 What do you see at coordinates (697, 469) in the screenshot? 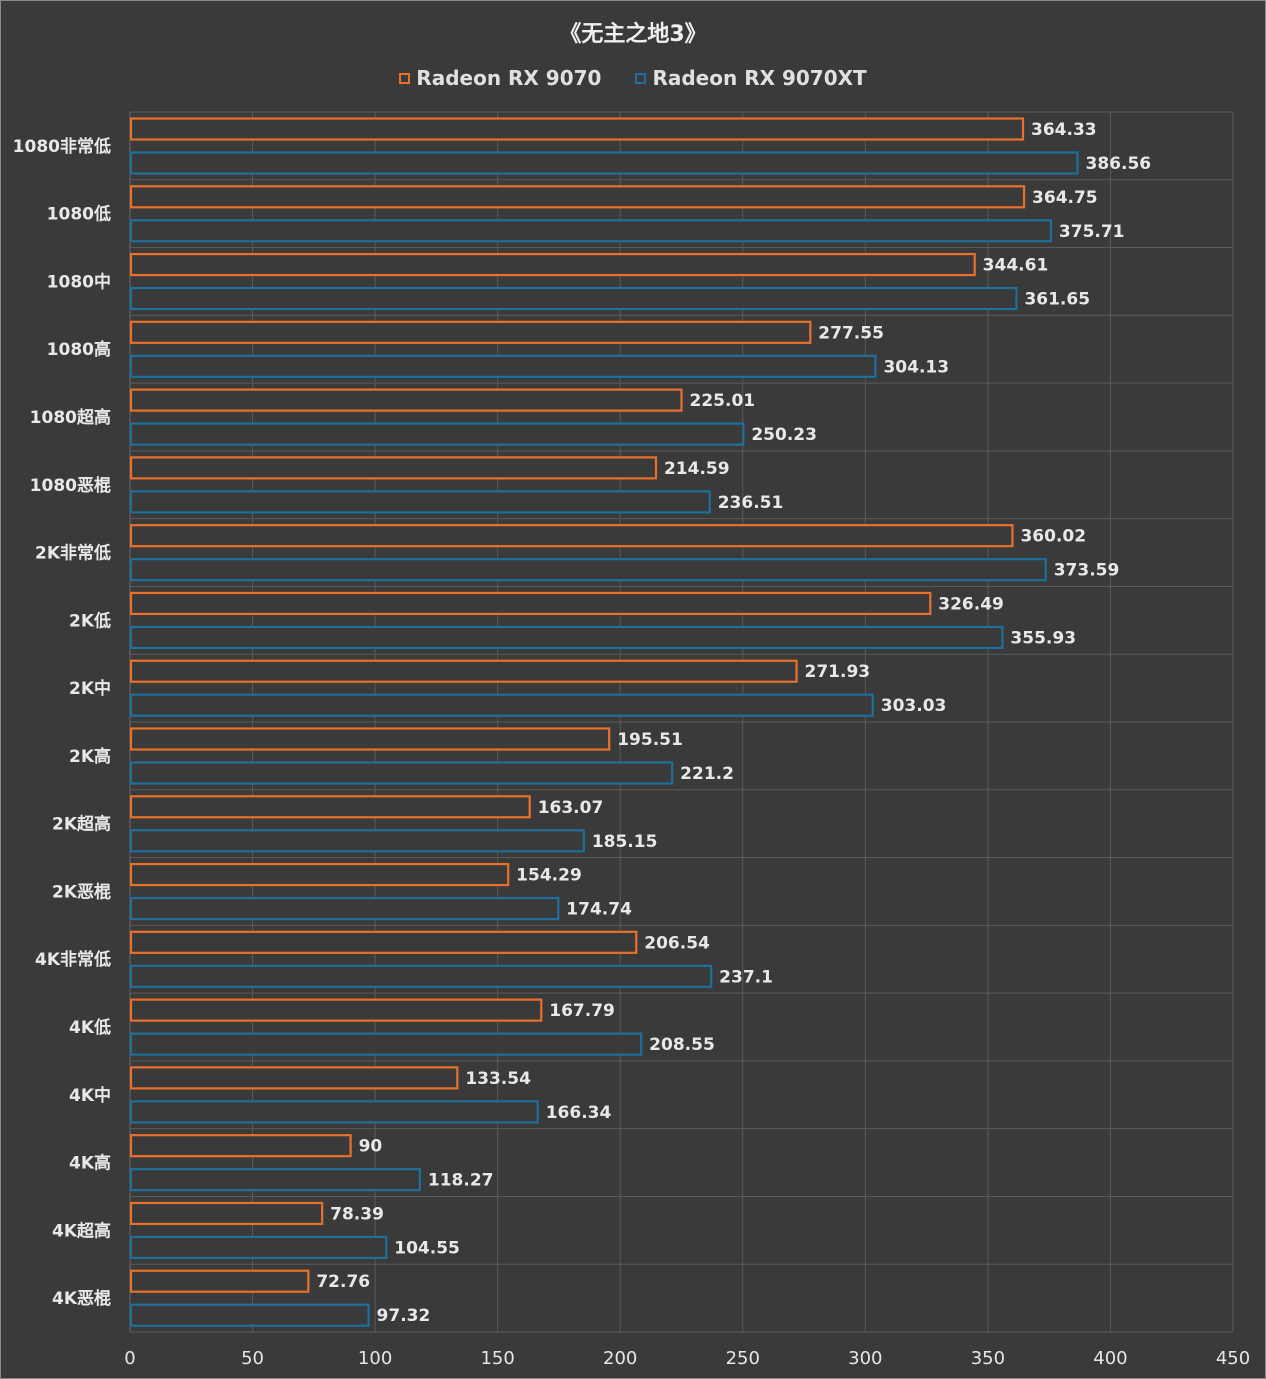
I see `data-label-series-1: 214.59` at bounding box center [697, 469].